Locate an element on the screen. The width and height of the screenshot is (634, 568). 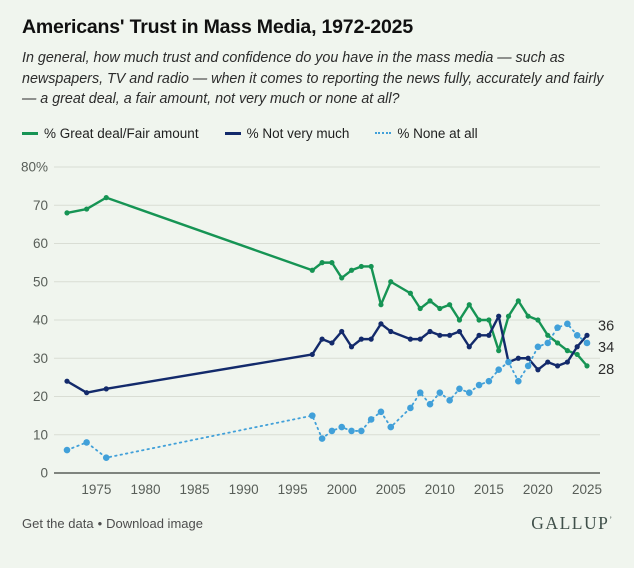
legend-swatch-great-deal is located at coordinates (30, 133).